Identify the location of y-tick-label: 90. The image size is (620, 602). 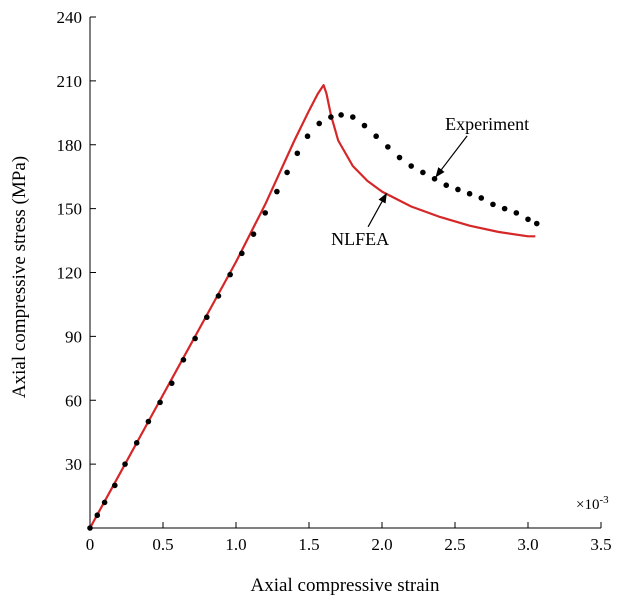
(73, 336).